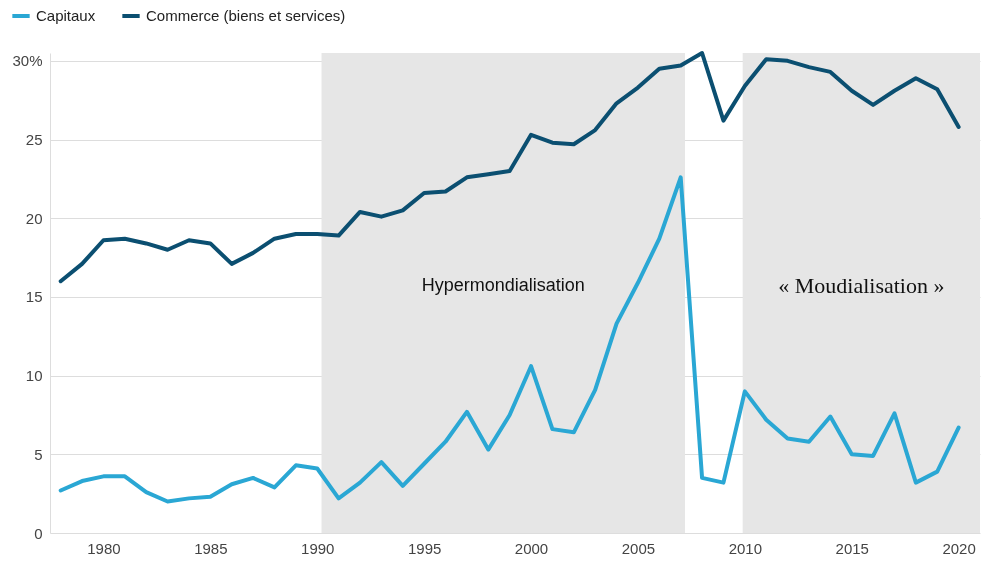  What do you see at coordinates (246, 15) in the screenshot?
I see `legend-label: Commerce (biens et services)` at bounding box center [246, 15].